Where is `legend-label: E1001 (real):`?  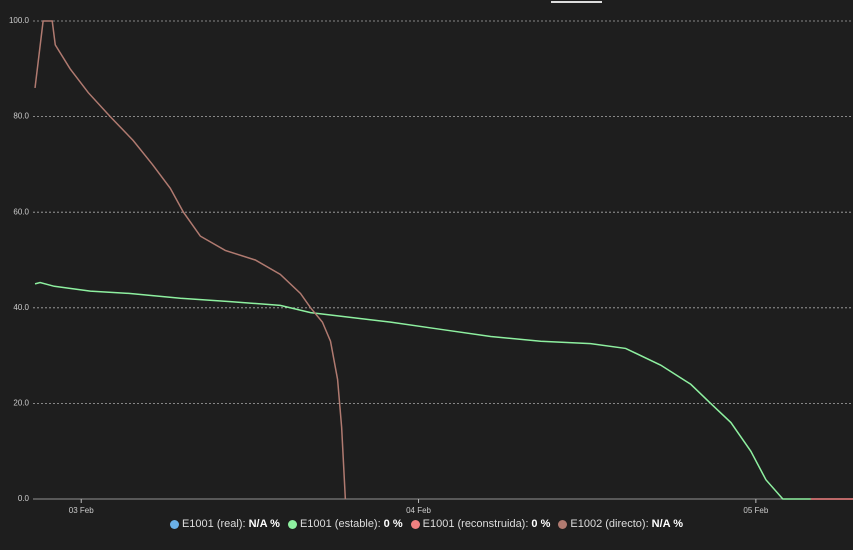 legend-label: E1001 (real): is located at coordinates (213, 524).